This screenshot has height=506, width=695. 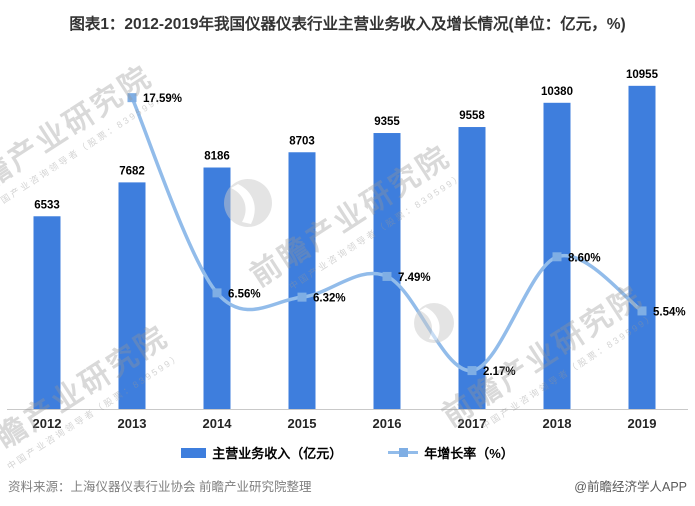 I want to click on bar-value-label: 9355, so click(x=387, y=122).